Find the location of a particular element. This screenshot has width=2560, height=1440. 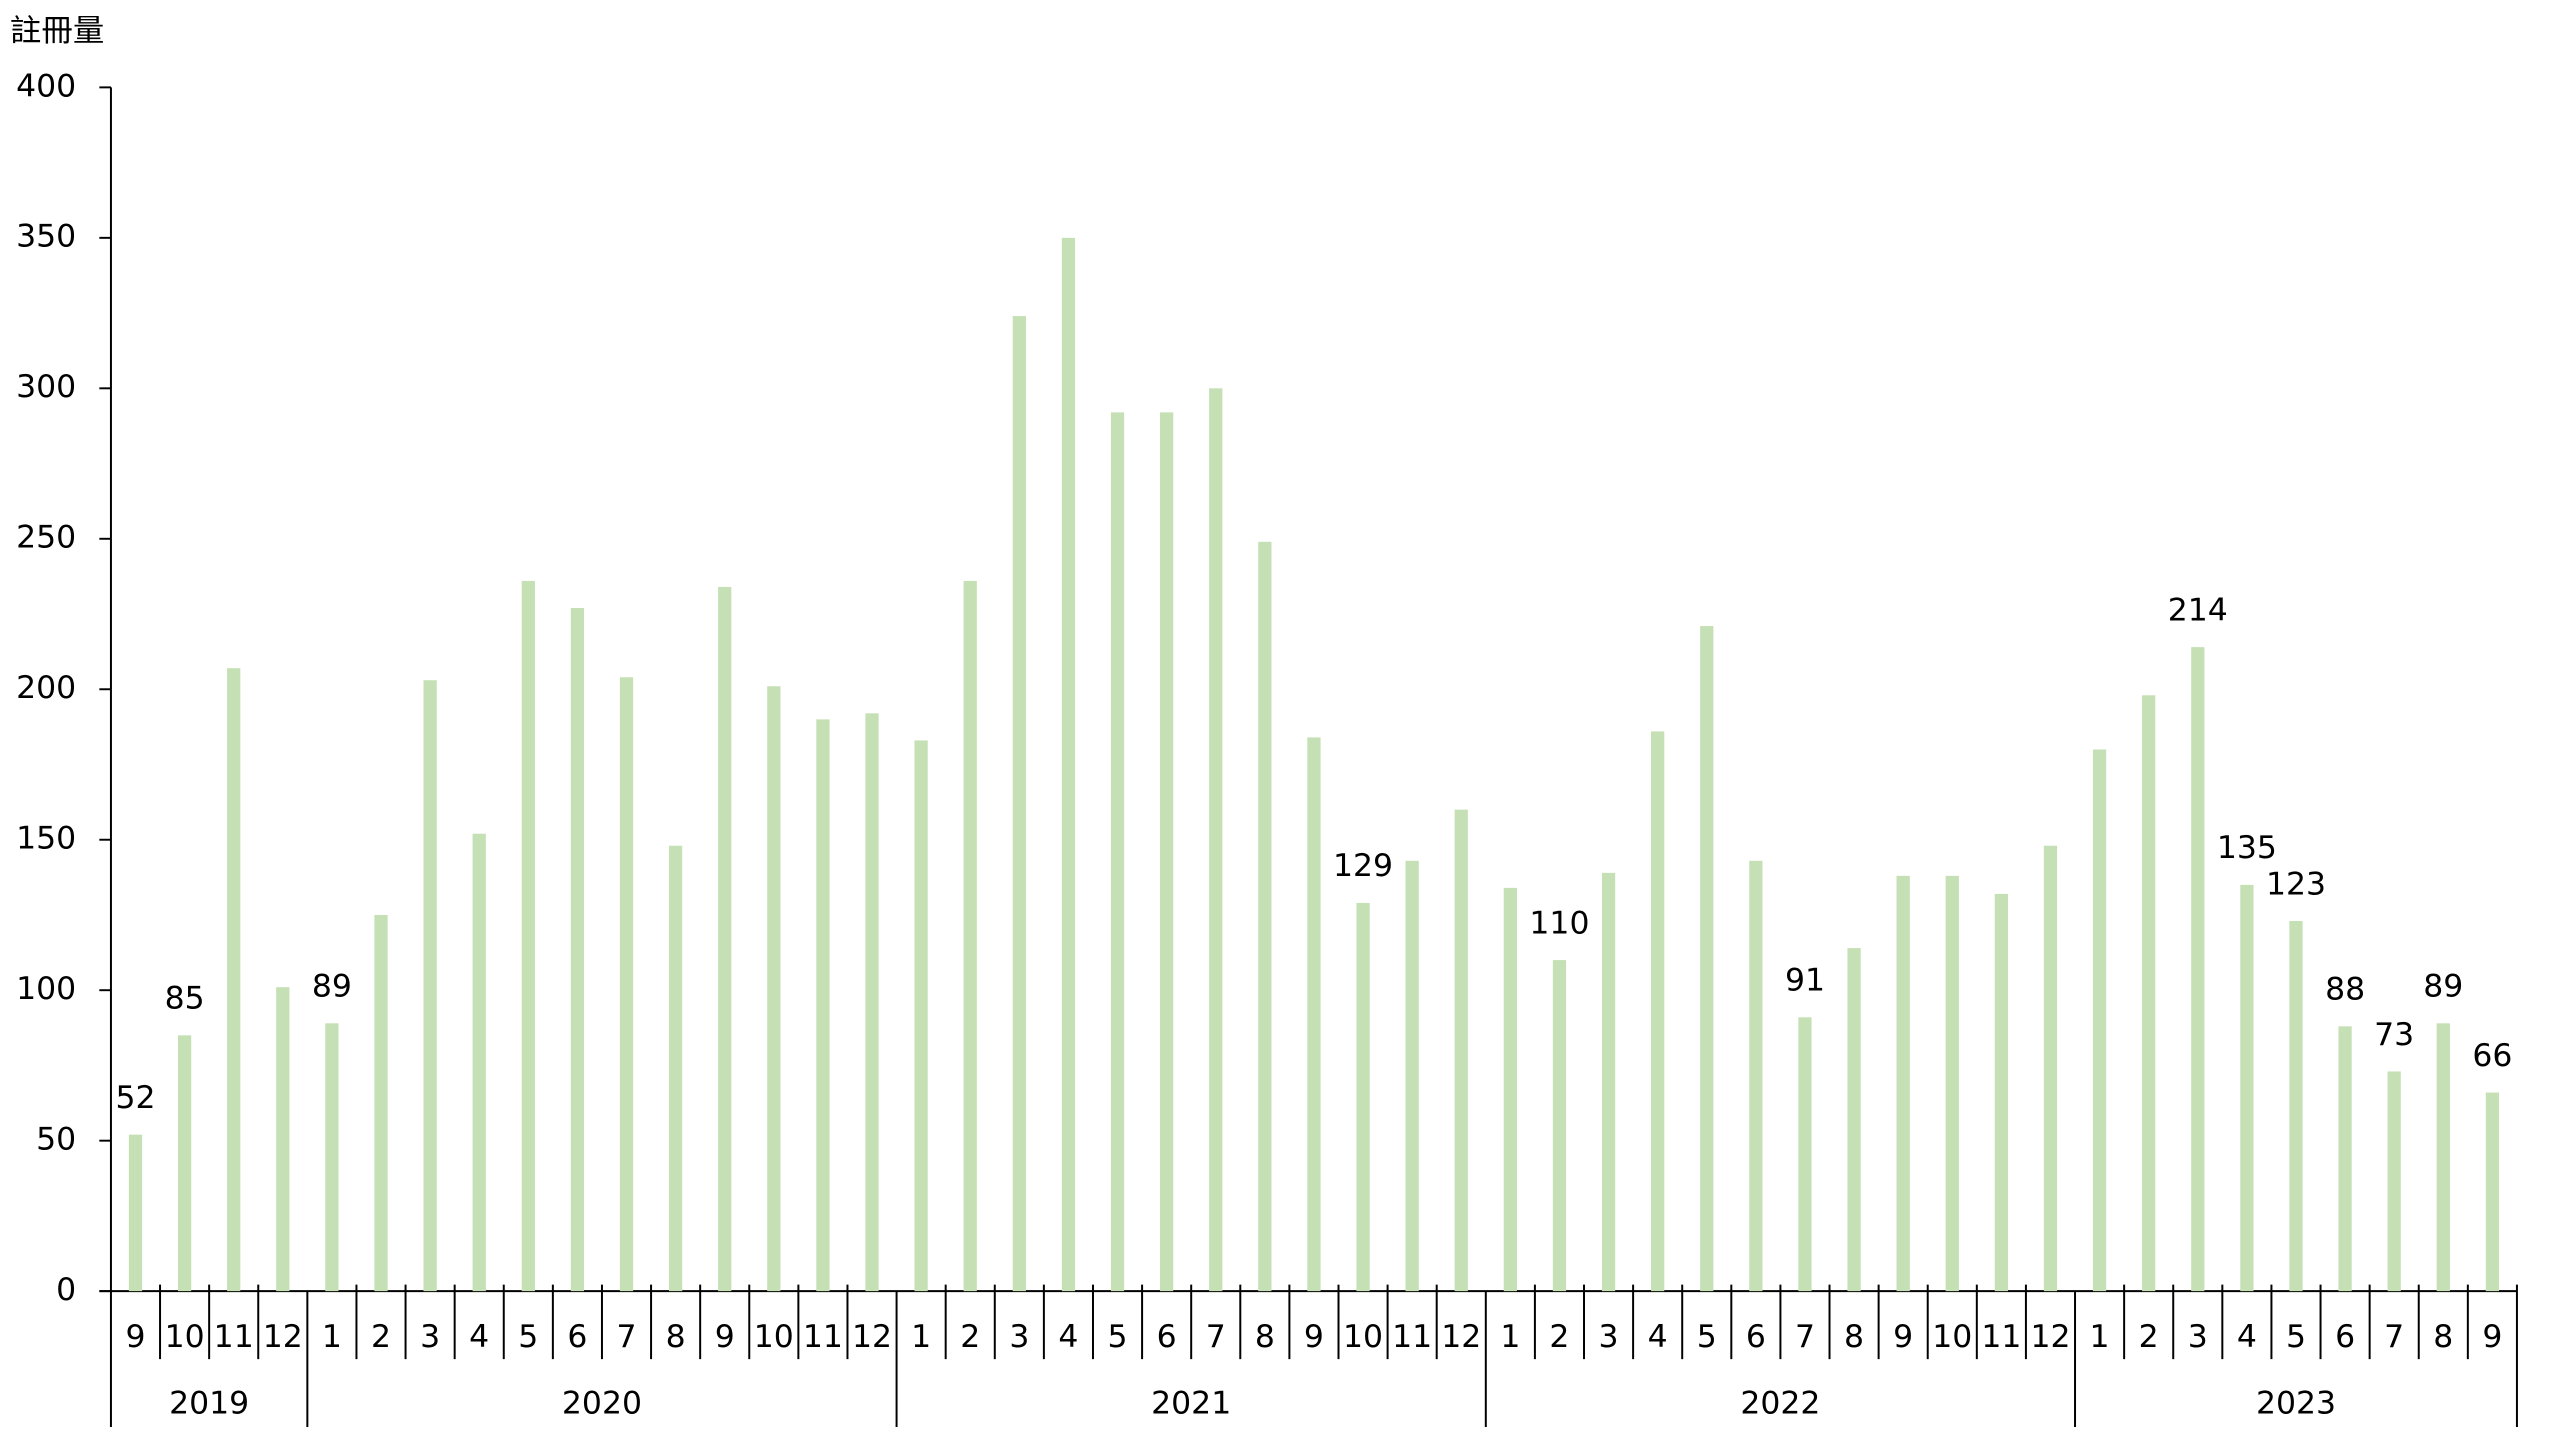

y-tick-label: 200 is located at coordinates (46, 688).